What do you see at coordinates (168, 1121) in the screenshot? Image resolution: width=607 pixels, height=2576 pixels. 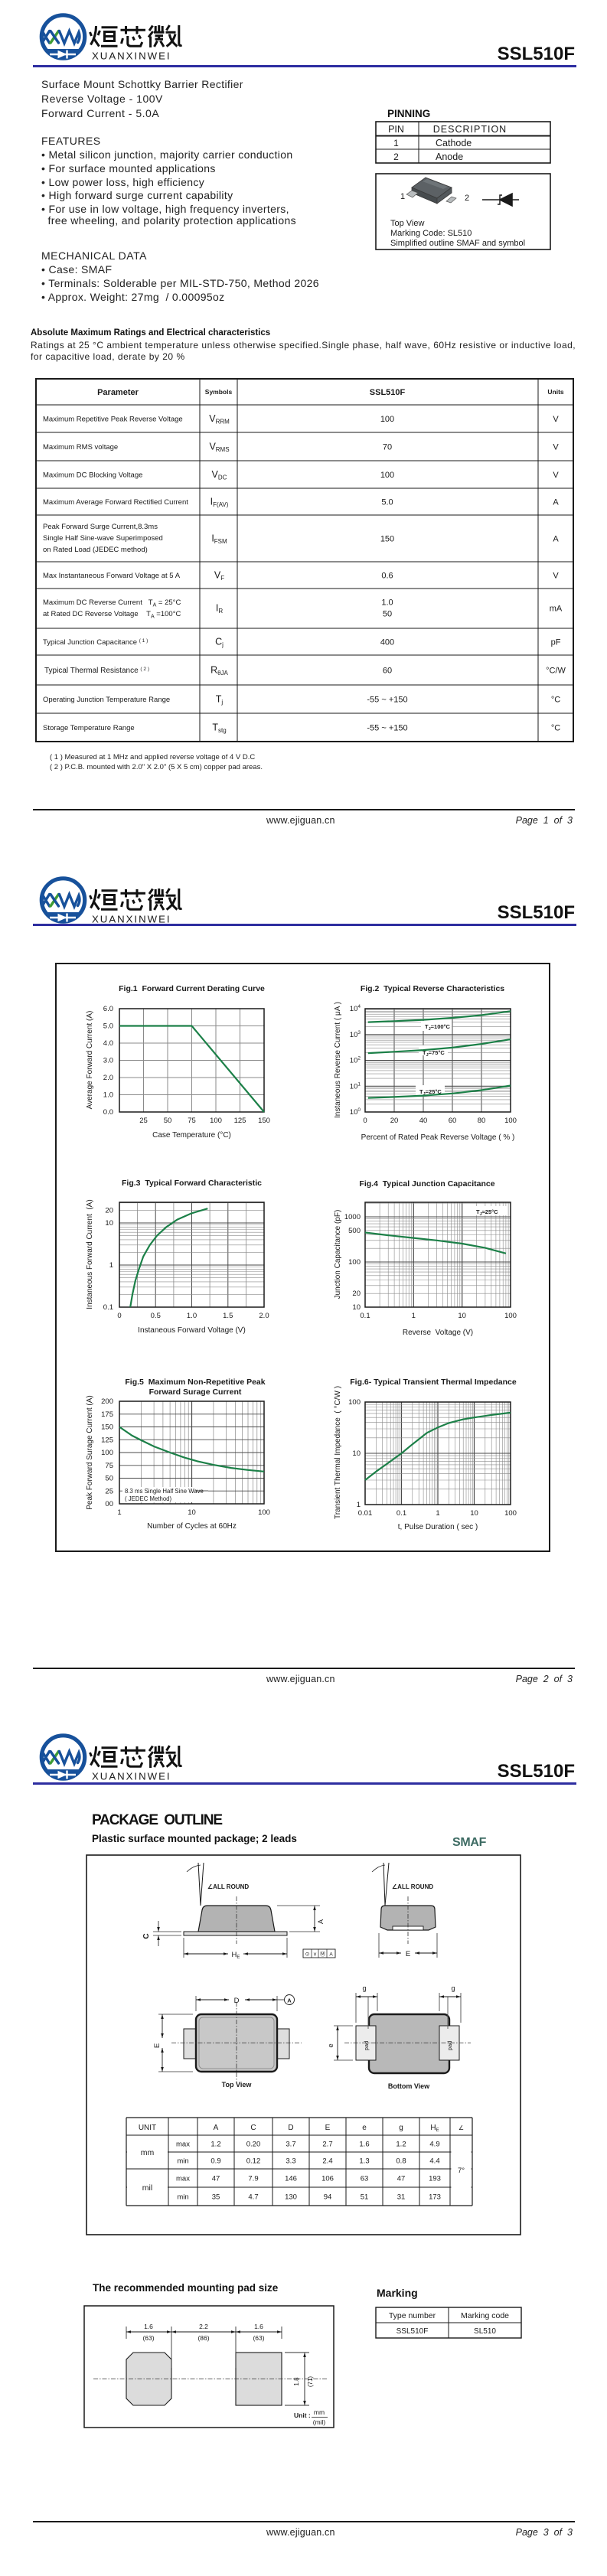 I see `svg-text: 50` at bounding box center [168, 1121].